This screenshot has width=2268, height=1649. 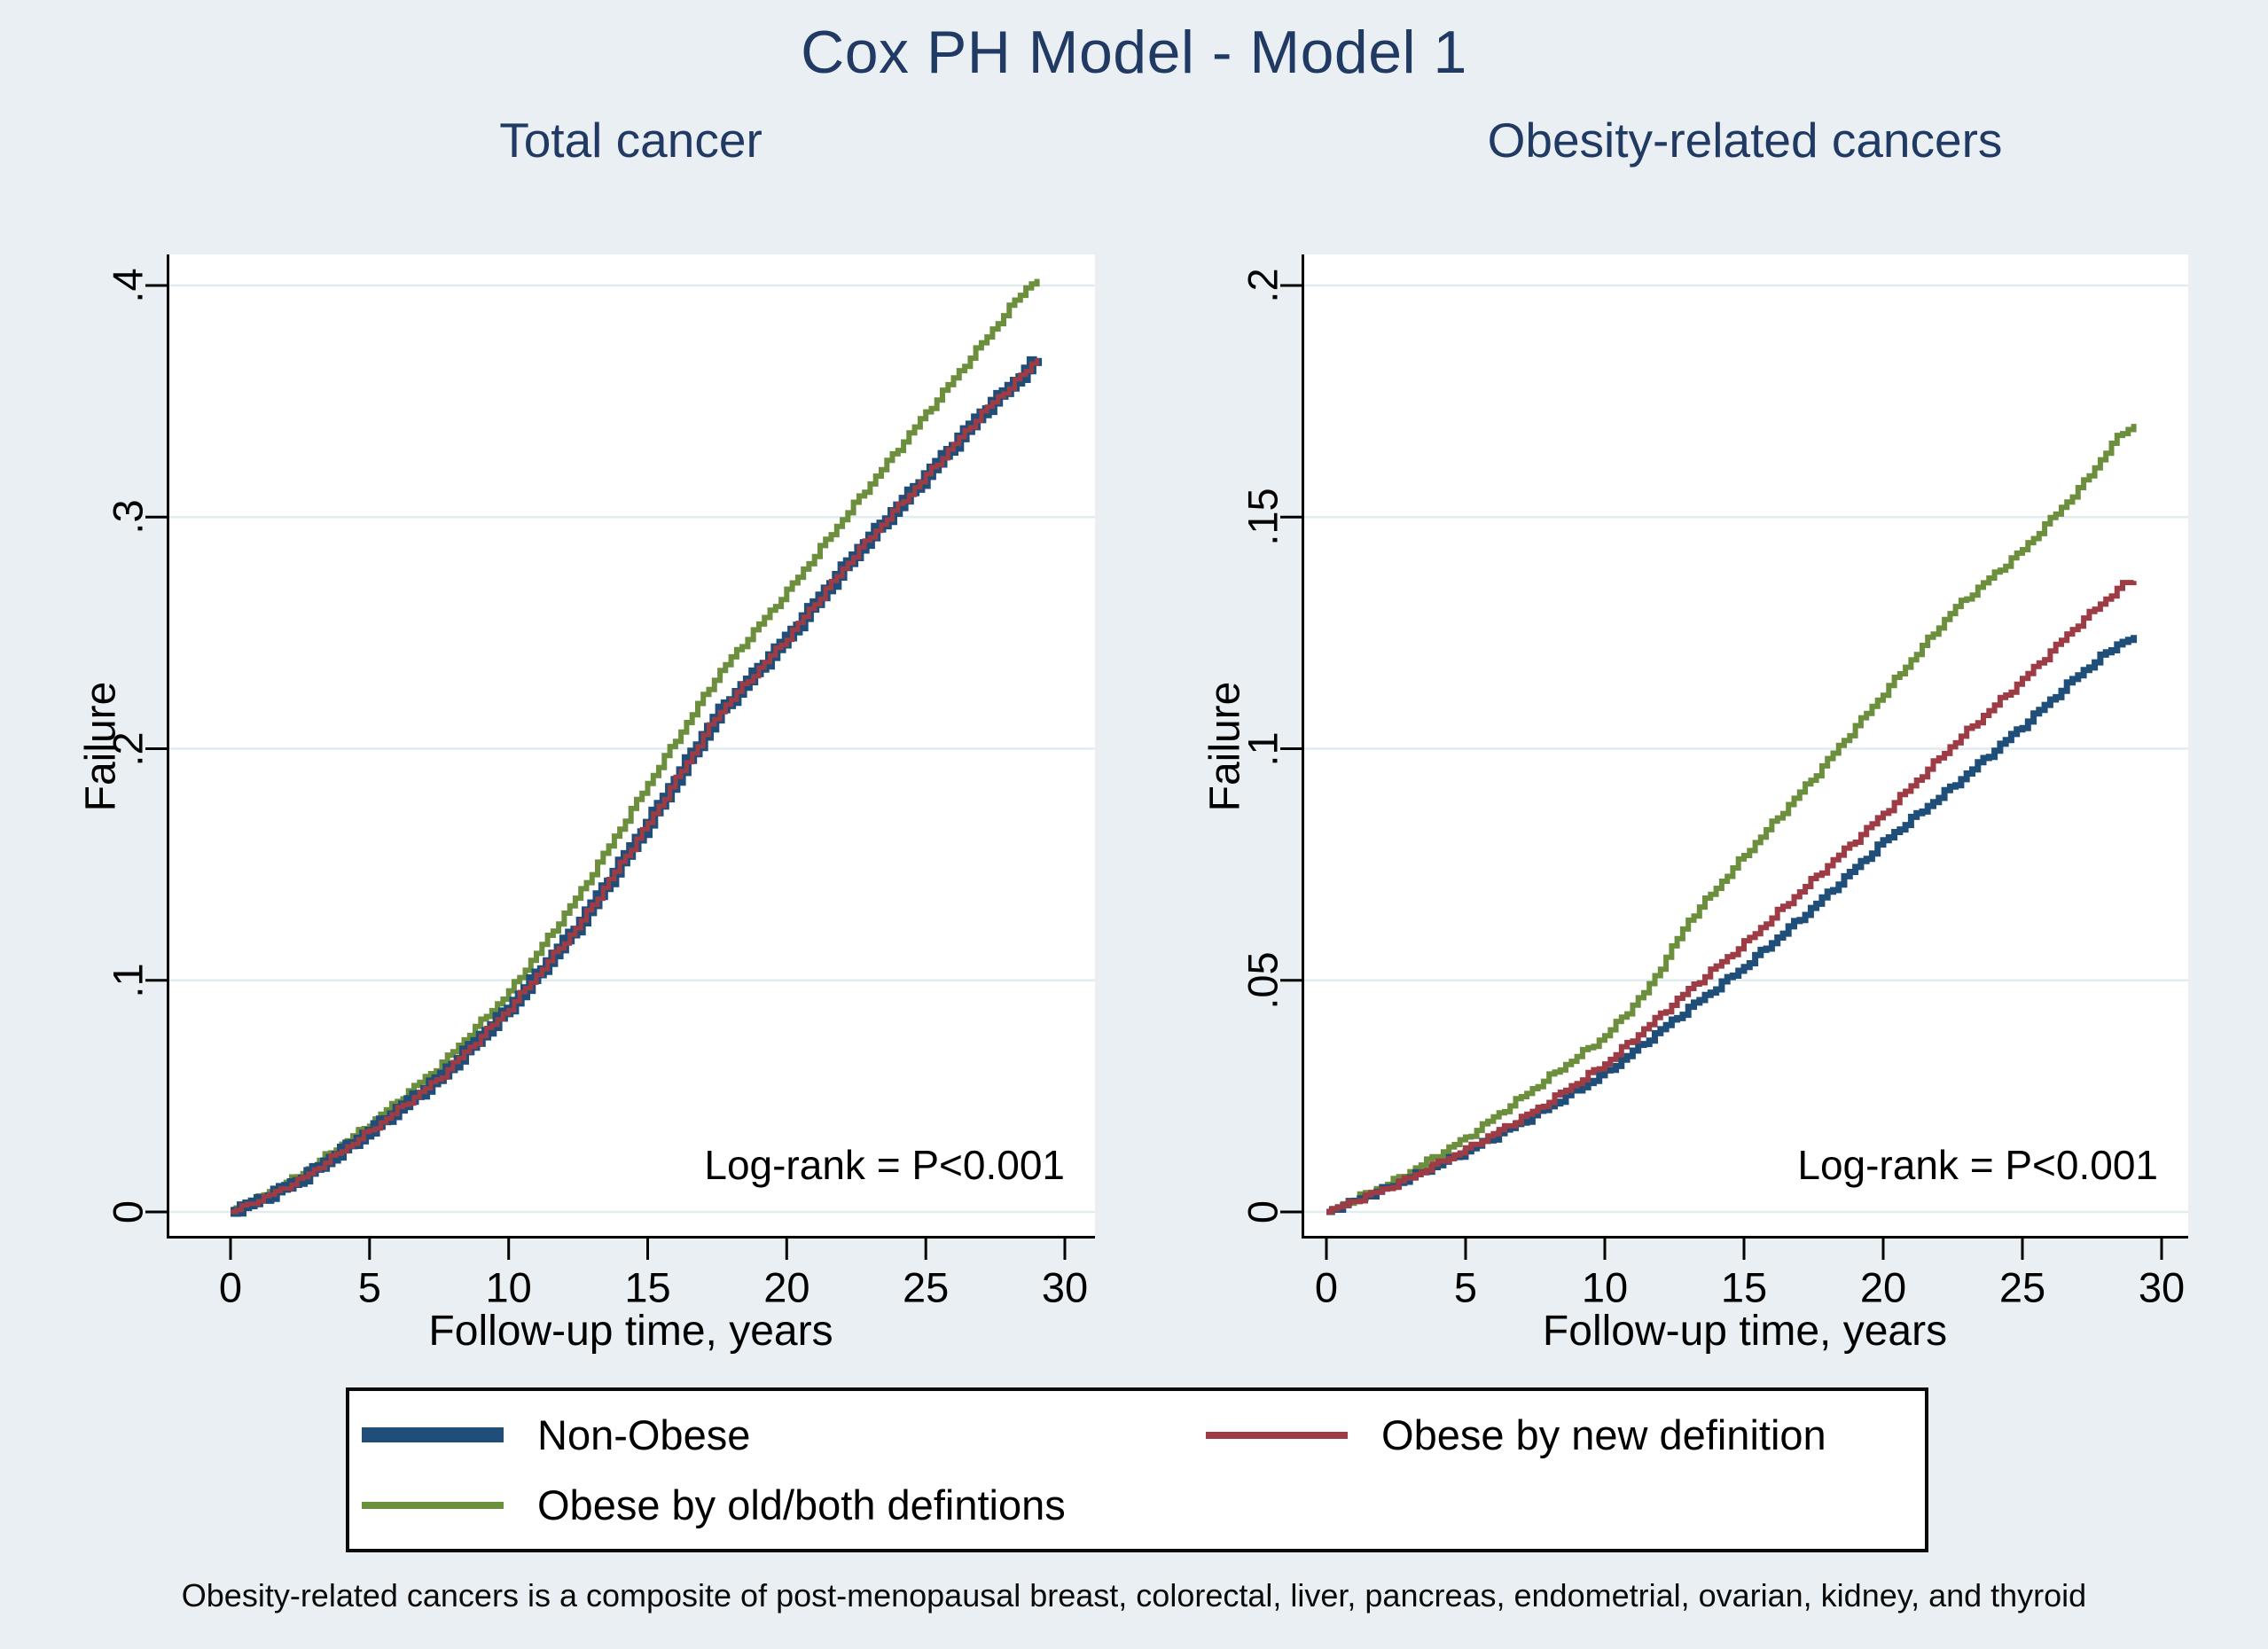 I want to click on legend-entry-obese-new: Obese by new definition, so click(x=1565, y=1435).